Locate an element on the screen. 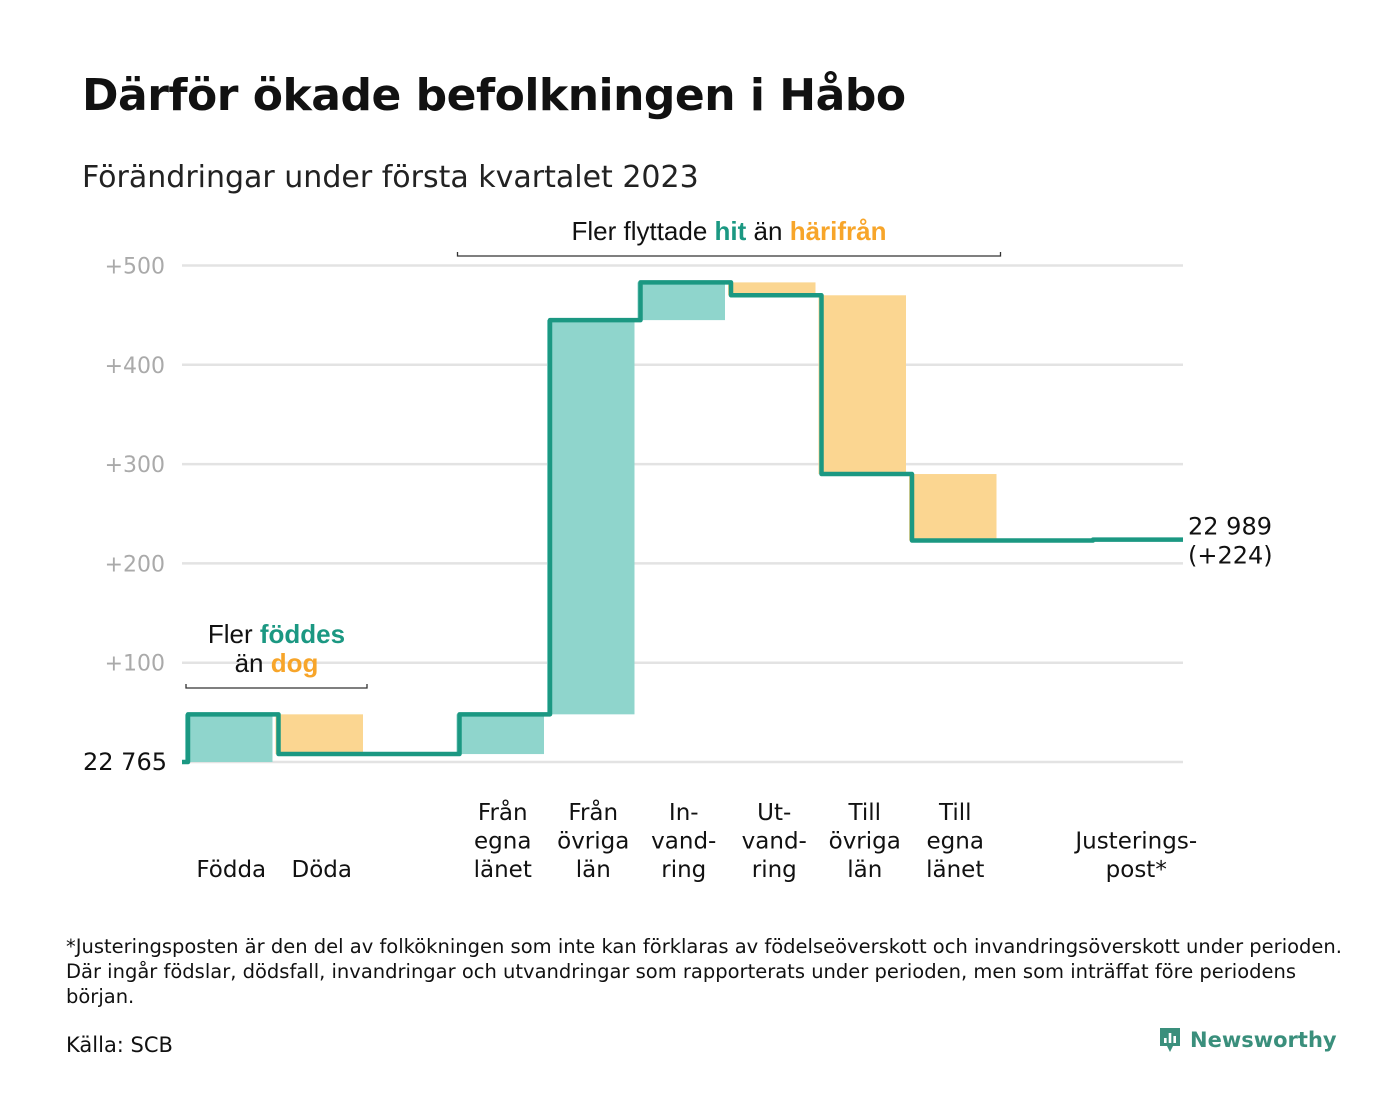  chart-title: Därför ökade befolkningen i Håbo is located at coordinates (494, 95).